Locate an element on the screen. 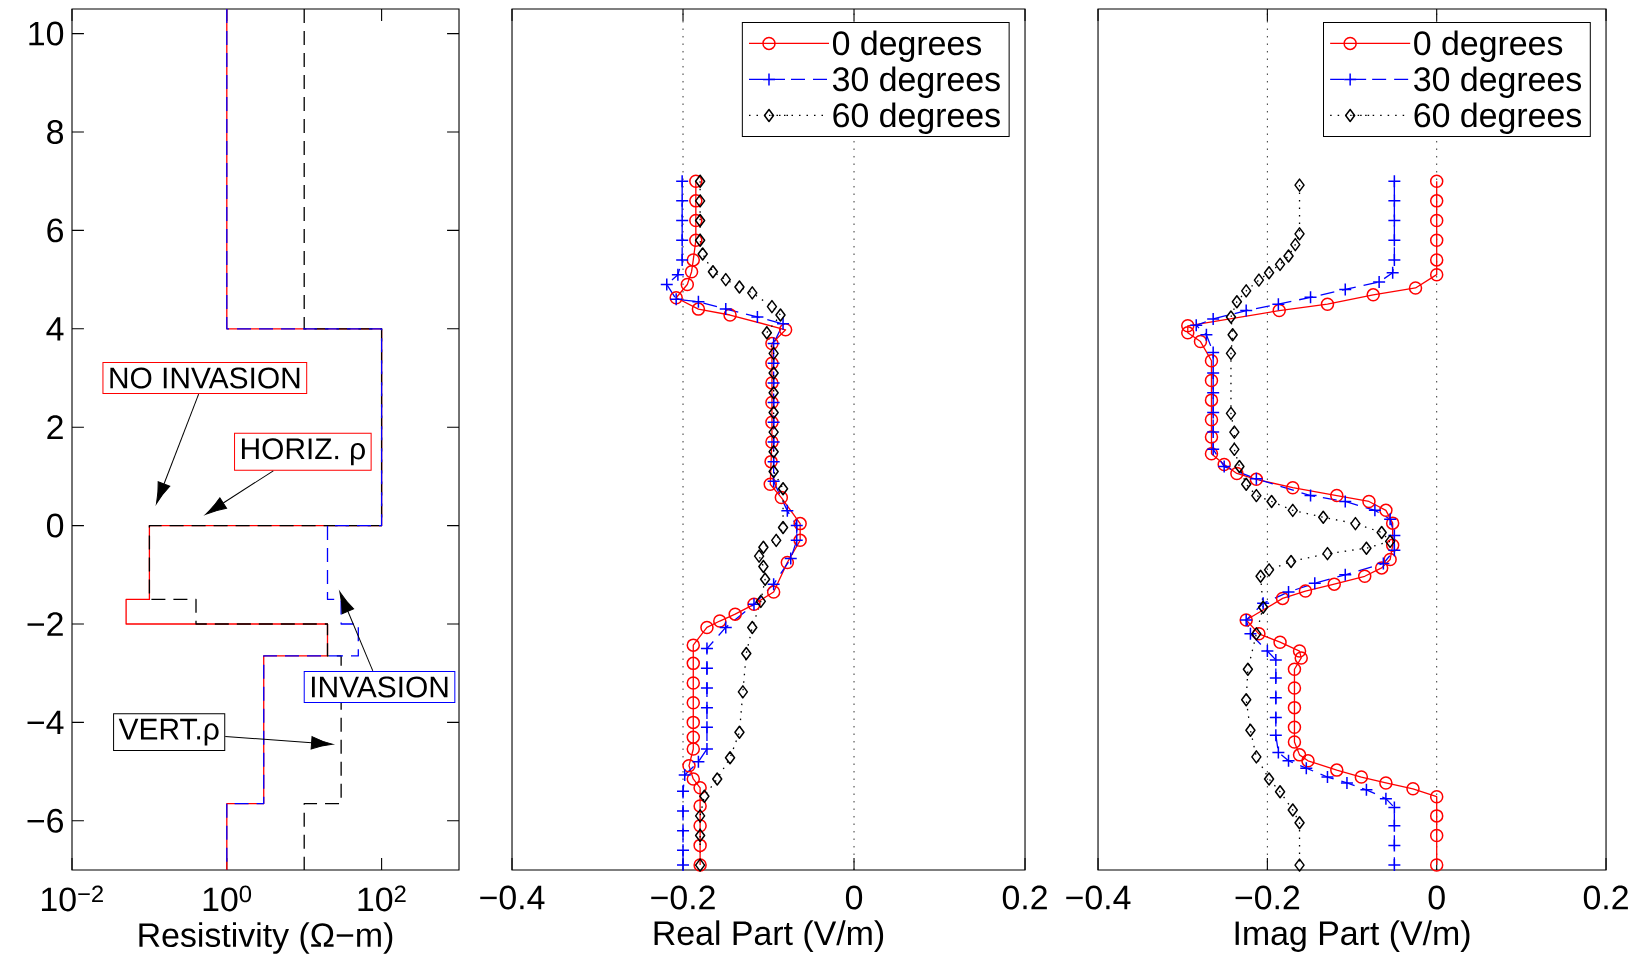  y-tick-label: −4 is located at coordinates (45, 722).